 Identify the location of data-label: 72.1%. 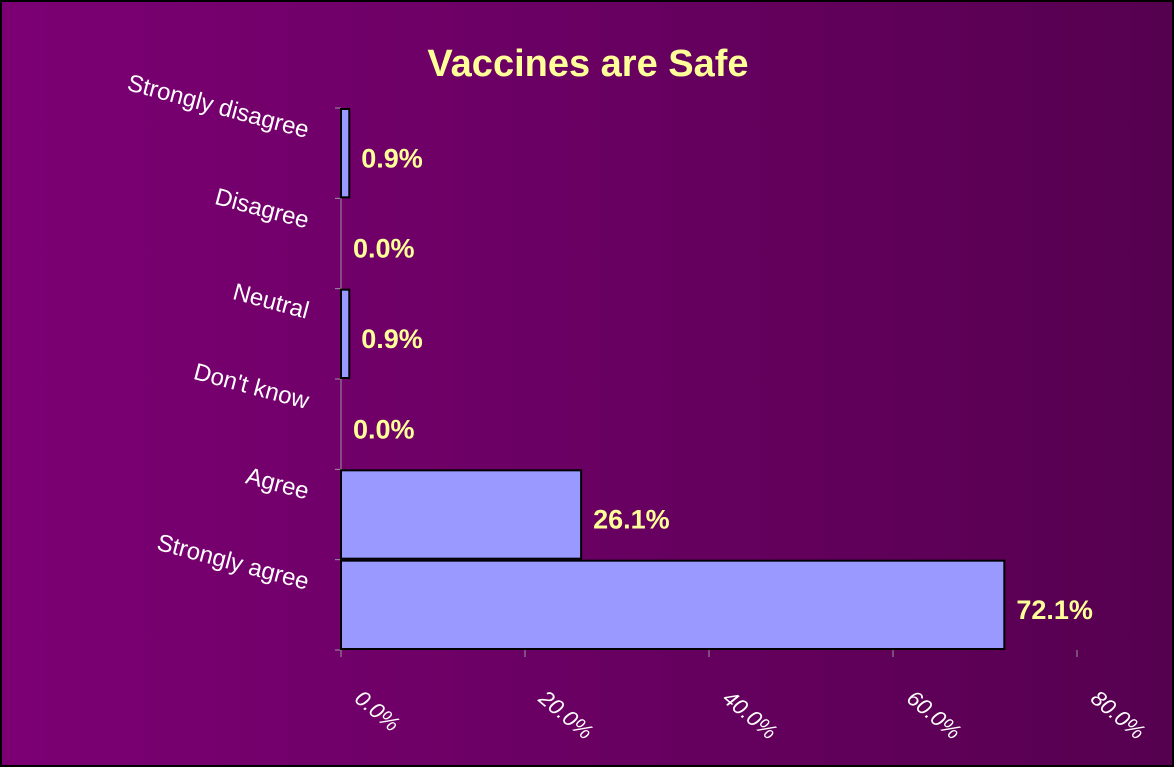
(1054, 610).